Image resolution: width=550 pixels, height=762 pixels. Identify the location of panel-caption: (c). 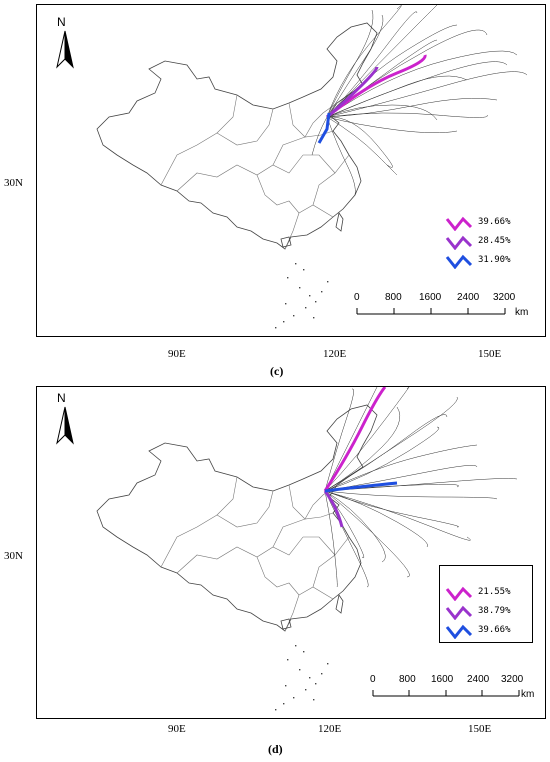
(277, 371).